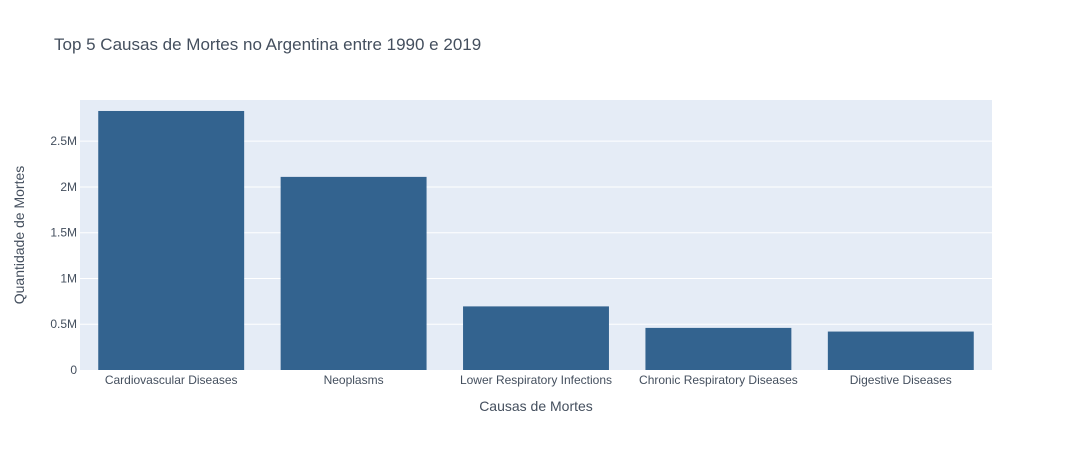  Describe the element at coordinates (63, 233) in the screenshot. I see `y-tick-label: 1.5M` at that location.